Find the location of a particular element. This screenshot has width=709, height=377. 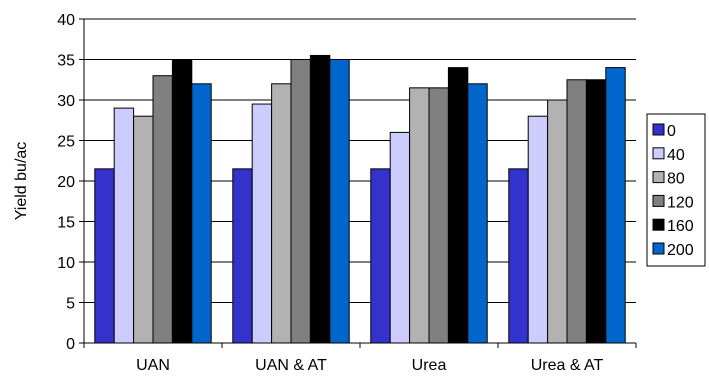

y-tick-label: 10 is located at coordinates (66, 263).